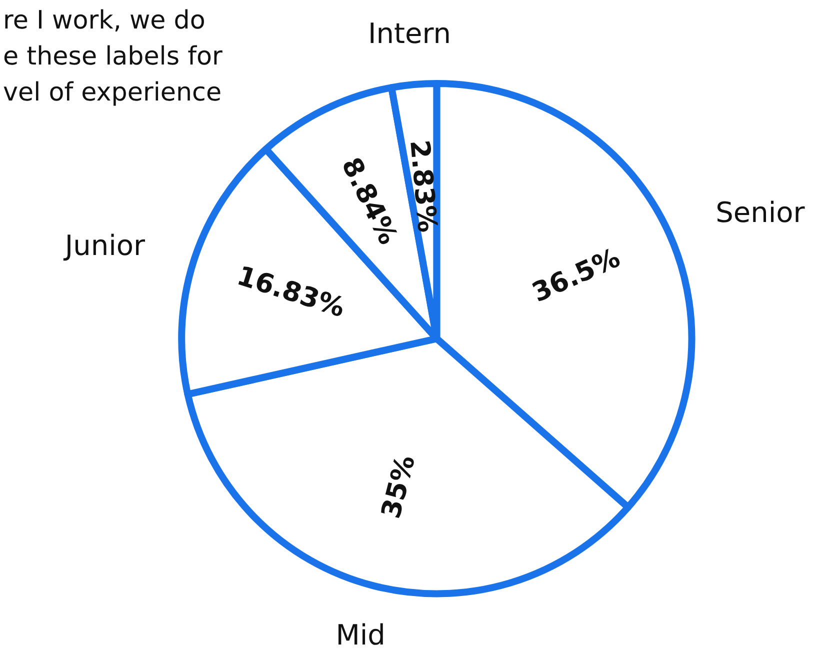 This screenshot has width=829, height=652. Describe the element at coordinates (113, 55) in the screenshot. I see `text: re I work, we do e these labels for vel of experience` at that location.